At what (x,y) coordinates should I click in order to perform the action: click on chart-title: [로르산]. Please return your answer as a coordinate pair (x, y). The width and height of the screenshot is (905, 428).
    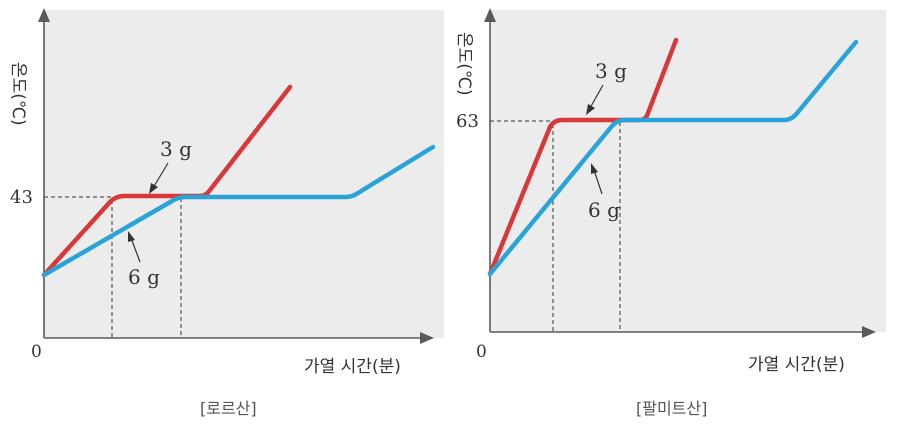
    Looking at the image, I should click on (228, 408).